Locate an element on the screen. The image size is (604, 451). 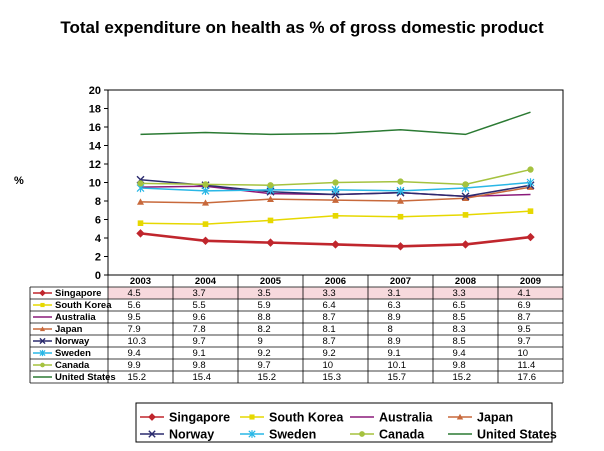
table-key-marker-canada is located at coordinates (42, 365).